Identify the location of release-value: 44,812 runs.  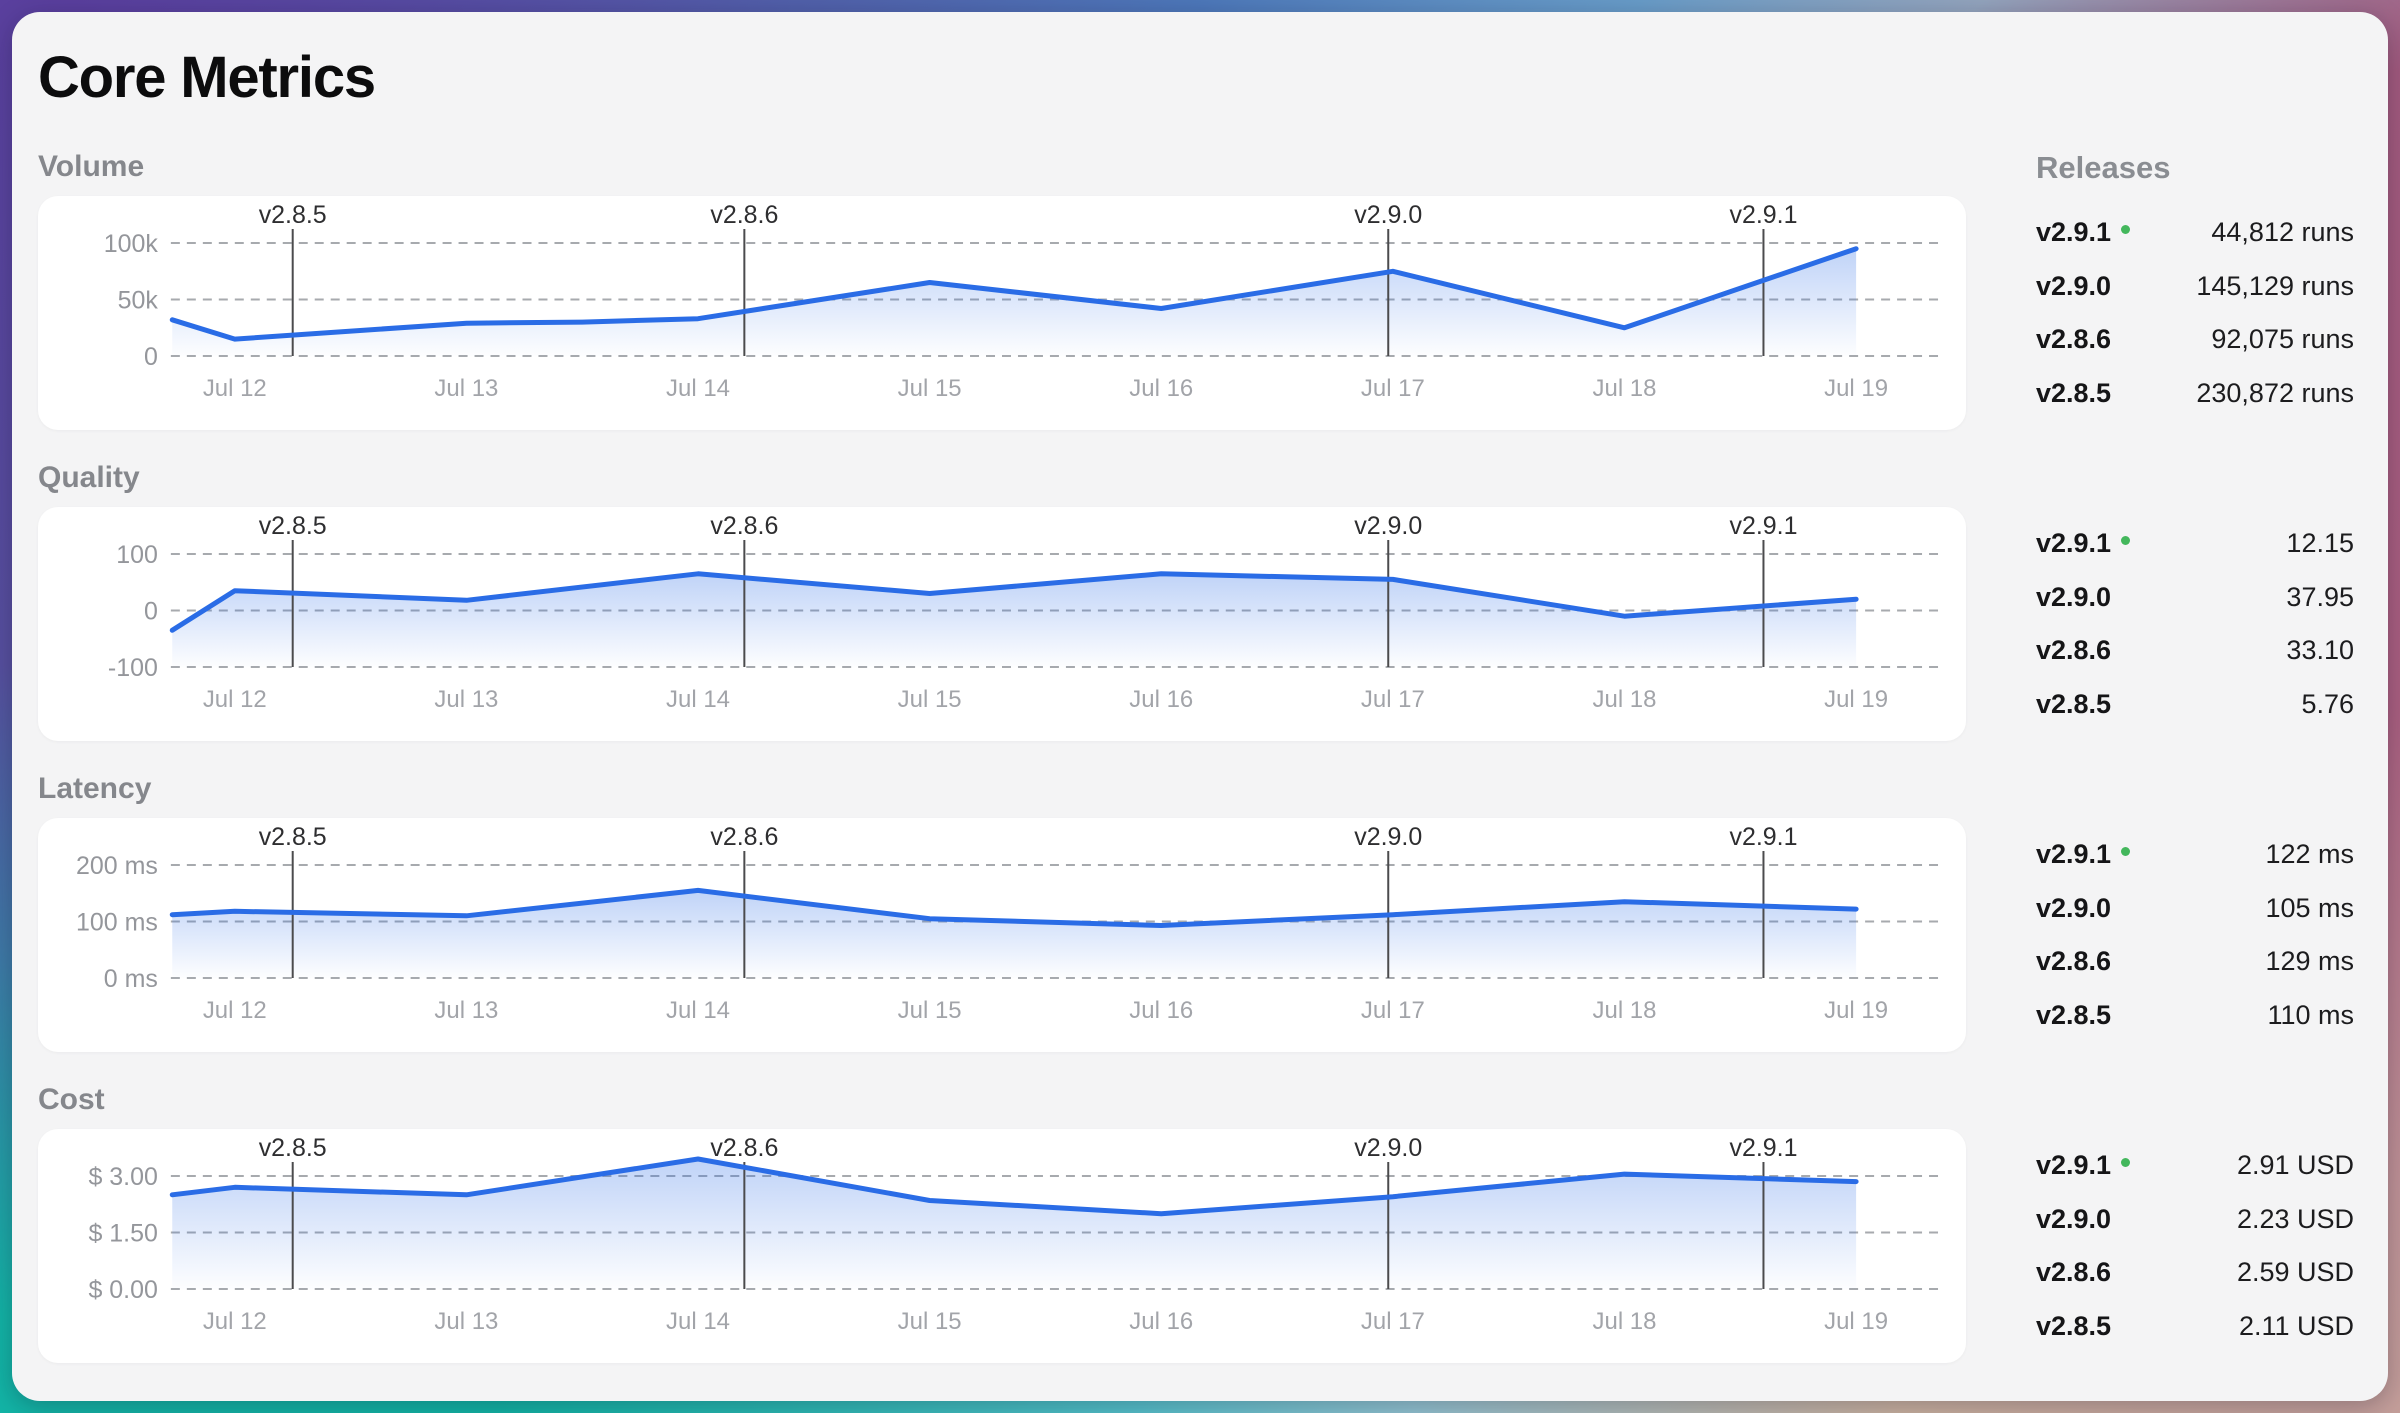
(2282, 232).